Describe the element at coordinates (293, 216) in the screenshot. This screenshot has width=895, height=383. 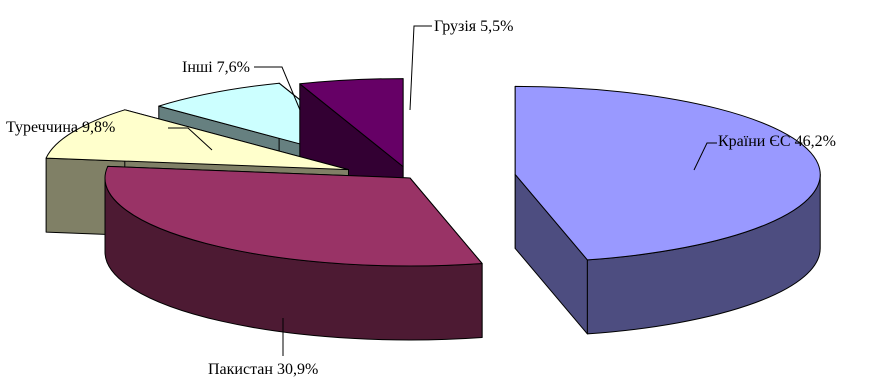
I see `slice-top-pakistan` at that location.